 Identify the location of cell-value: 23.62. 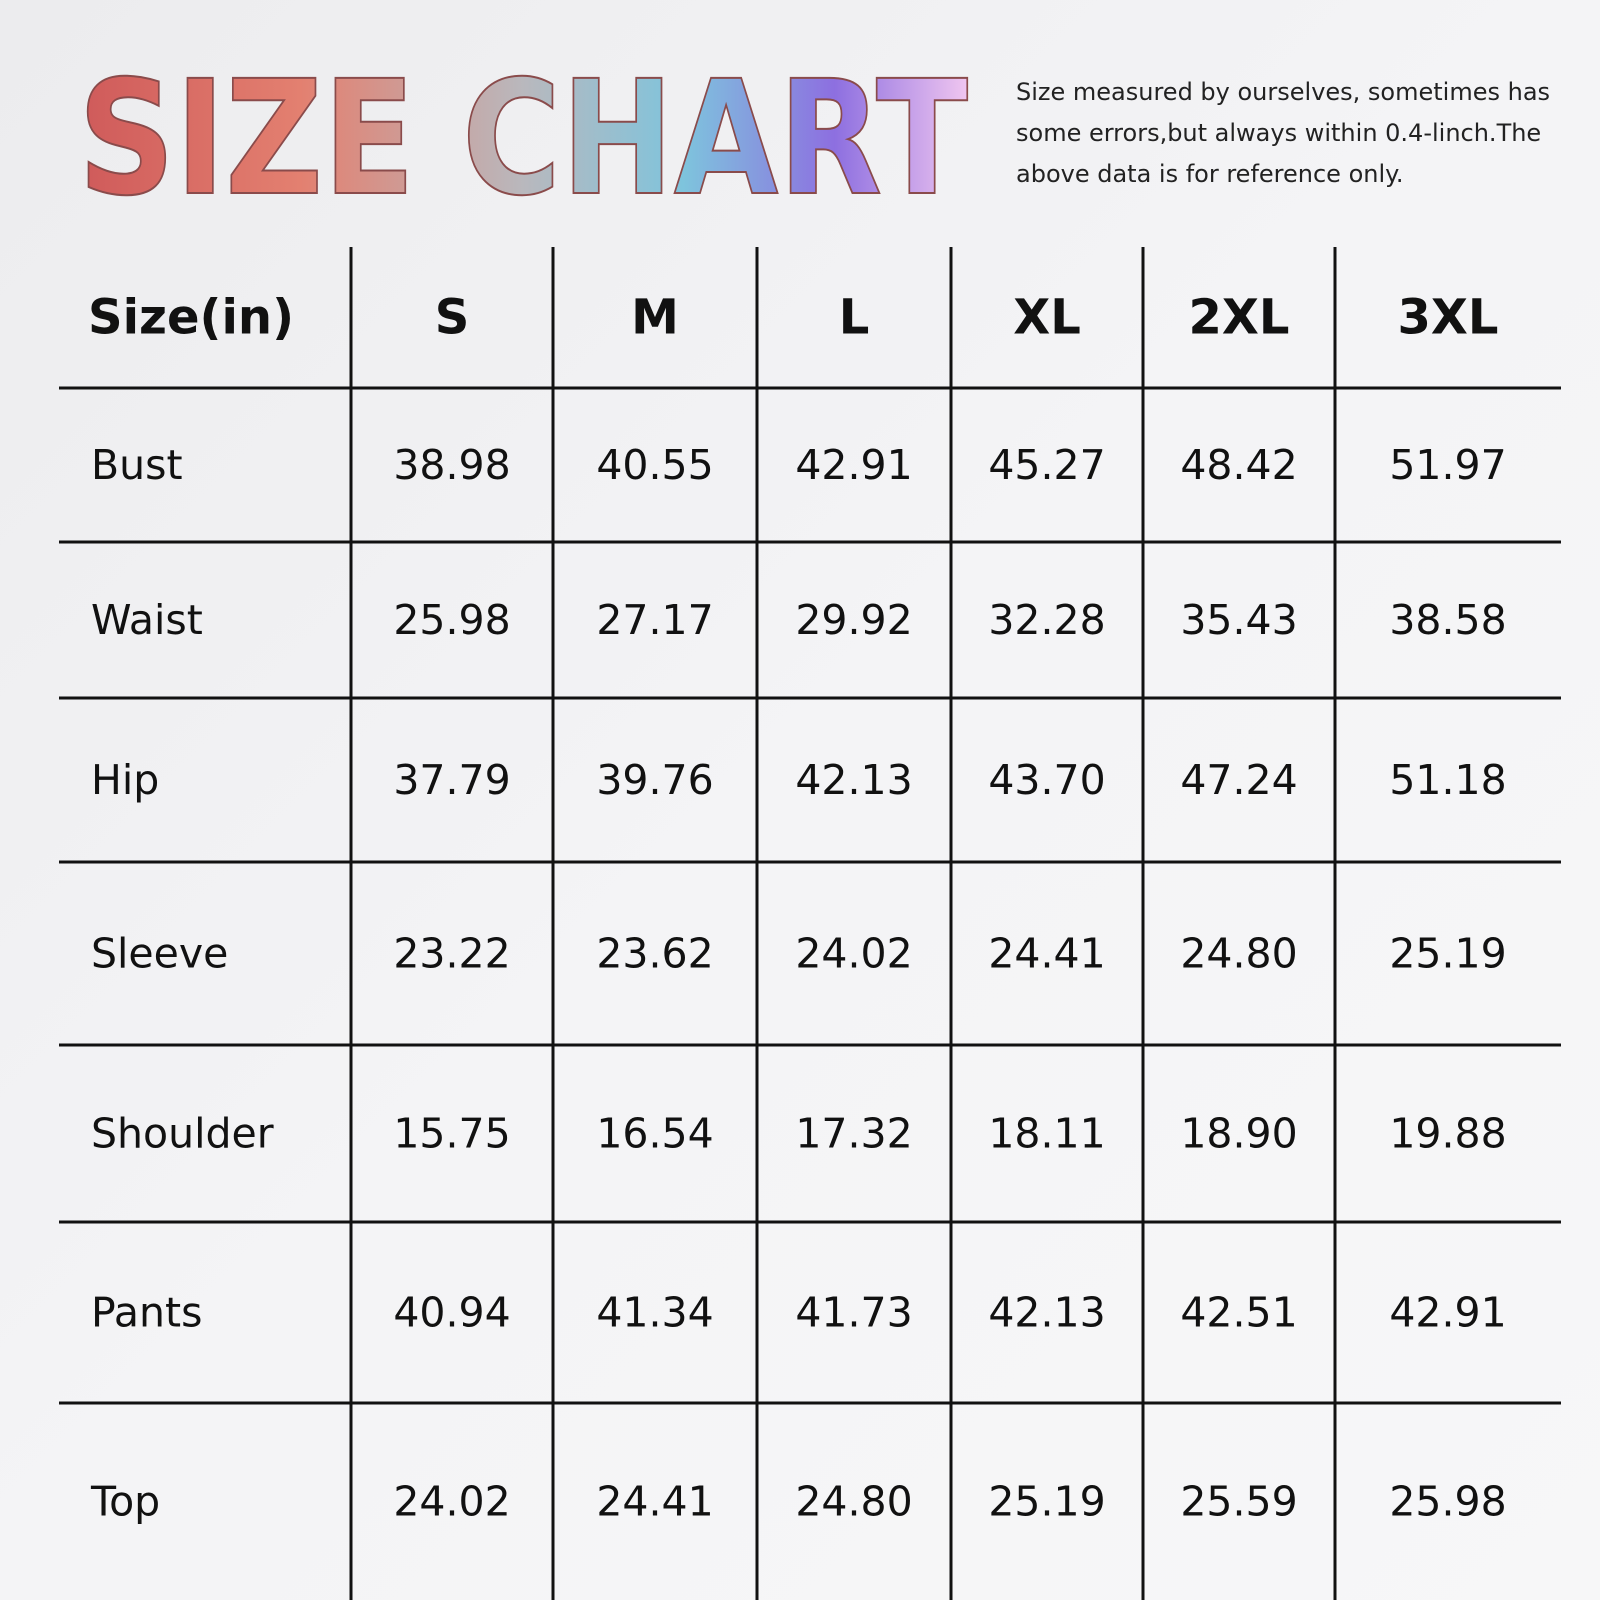
(654, 954).